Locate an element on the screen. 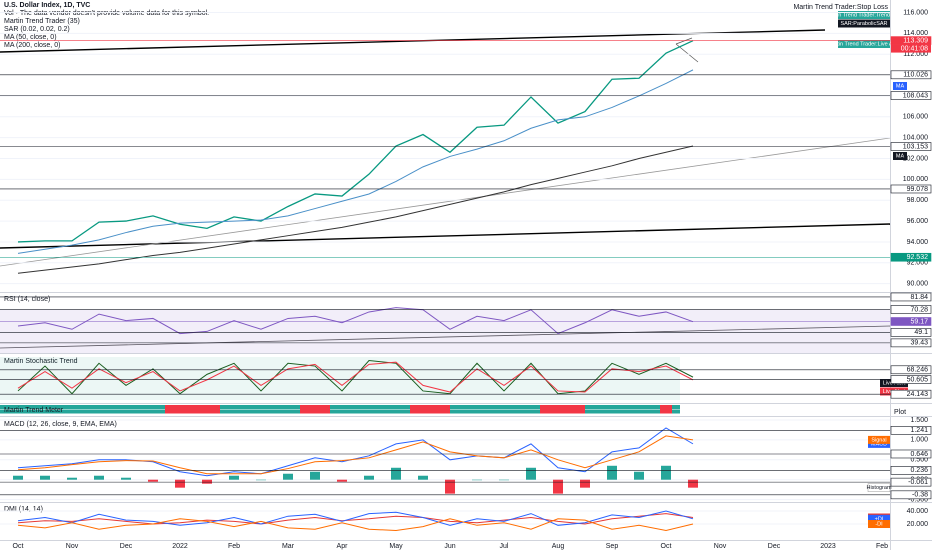 The image size is (932, 550). pane-title: DMI (14, 14) is located at coordinates (23, 509).